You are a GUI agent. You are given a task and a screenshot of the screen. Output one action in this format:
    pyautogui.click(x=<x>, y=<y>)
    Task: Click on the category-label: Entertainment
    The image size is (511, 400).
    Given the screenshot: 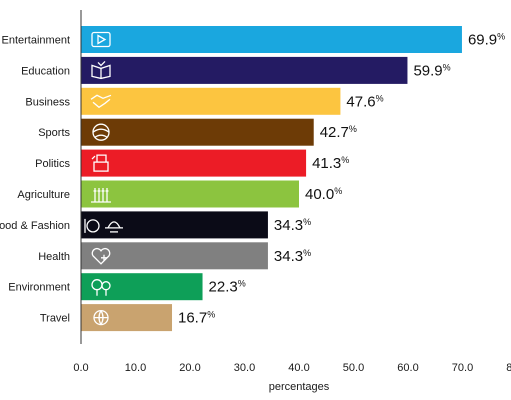 What is the action you would take?
    pyautogui.click(x=36, y=41)
    